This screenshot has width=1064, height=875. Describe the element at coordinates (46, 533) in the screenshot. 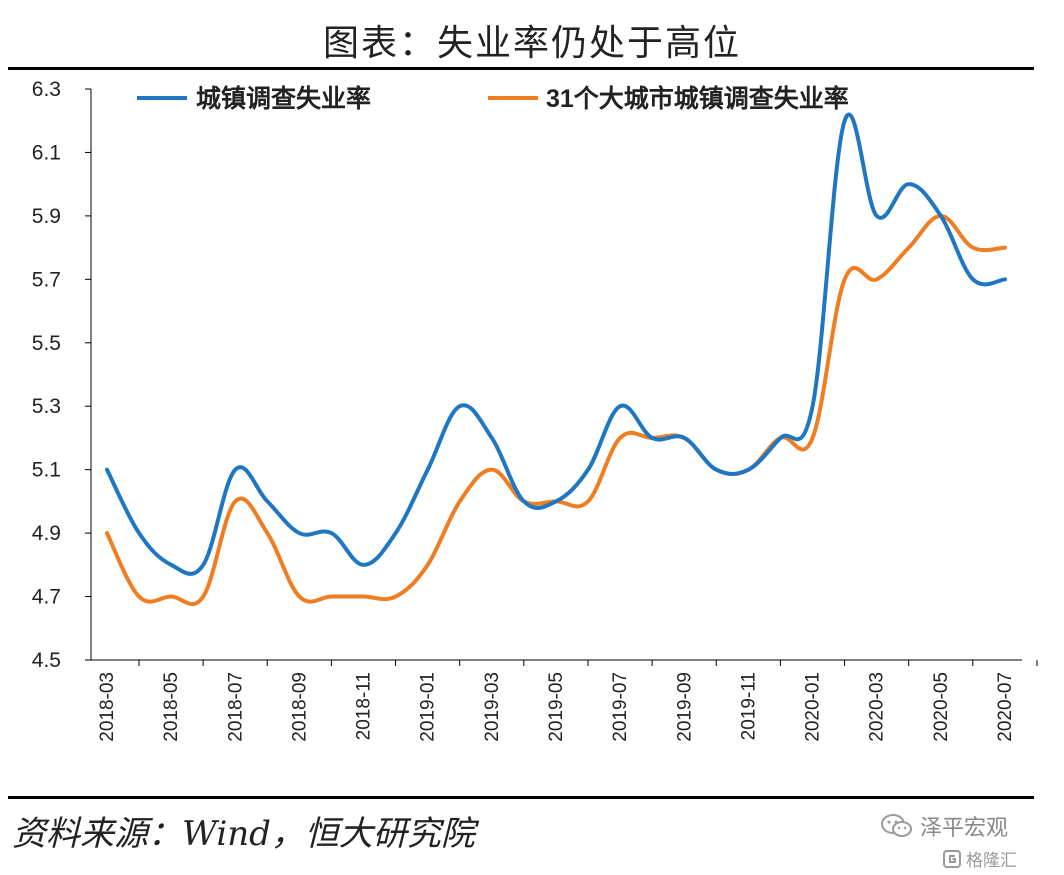

I see `y-tick-label: 4.9` at that location.